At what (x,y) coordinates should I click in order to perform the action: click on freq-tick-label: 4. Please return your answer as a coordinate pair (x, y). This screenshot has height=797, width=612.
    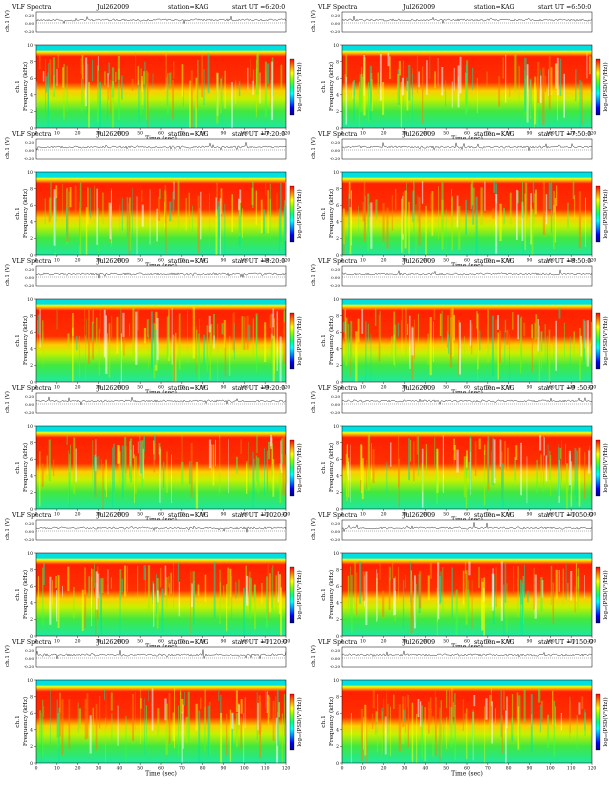
    Looking at the image, I should click on (337, 96).